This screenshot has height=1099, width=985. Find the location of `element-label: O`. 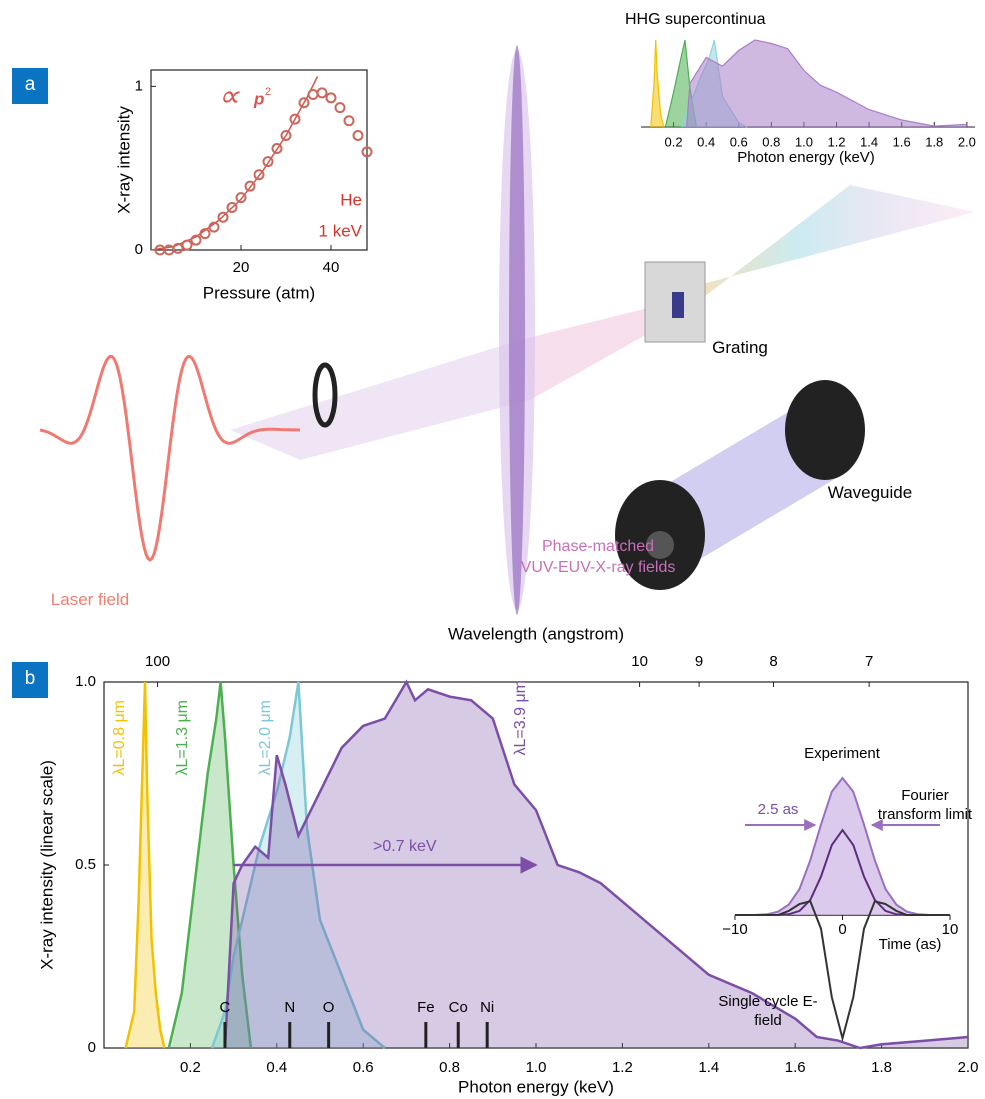

element-label: O is located at coordinates (329, 1007).